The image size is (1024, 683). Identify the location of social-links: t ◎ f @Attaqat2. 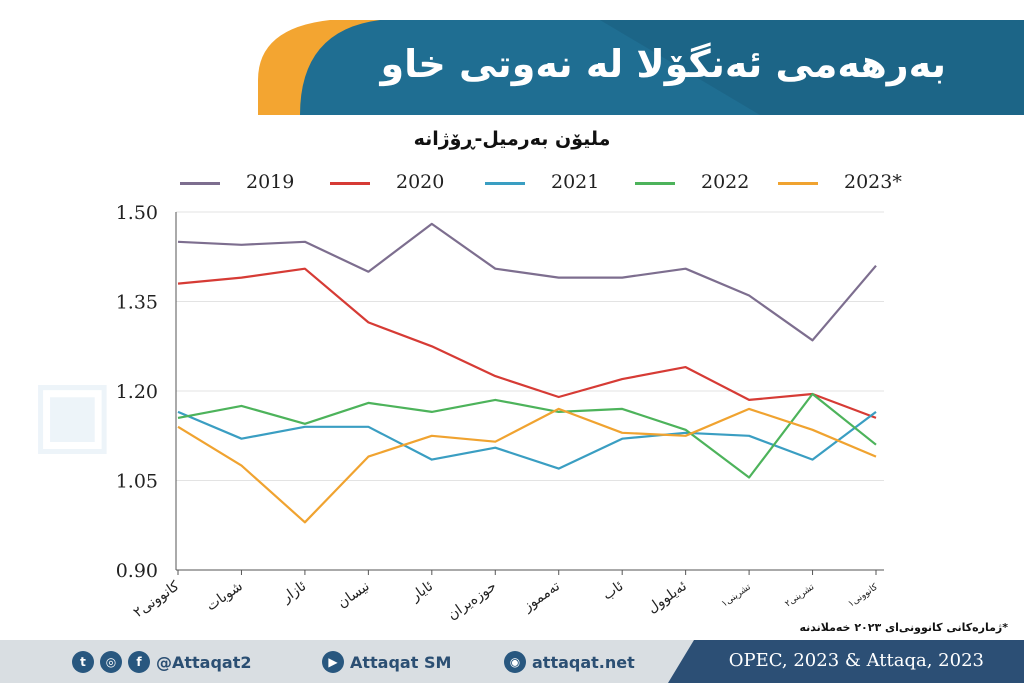
(162, 662).